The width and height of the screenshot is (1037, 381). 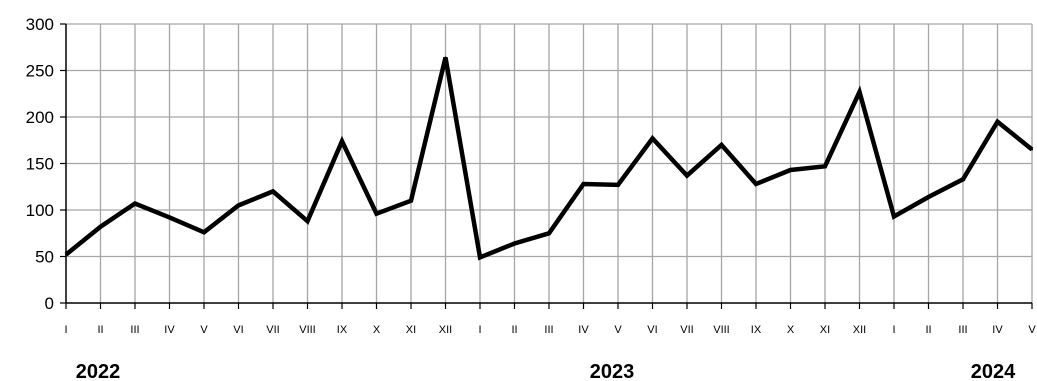 I want to click on y-tick-label: 0, so click(x=49, y=303).